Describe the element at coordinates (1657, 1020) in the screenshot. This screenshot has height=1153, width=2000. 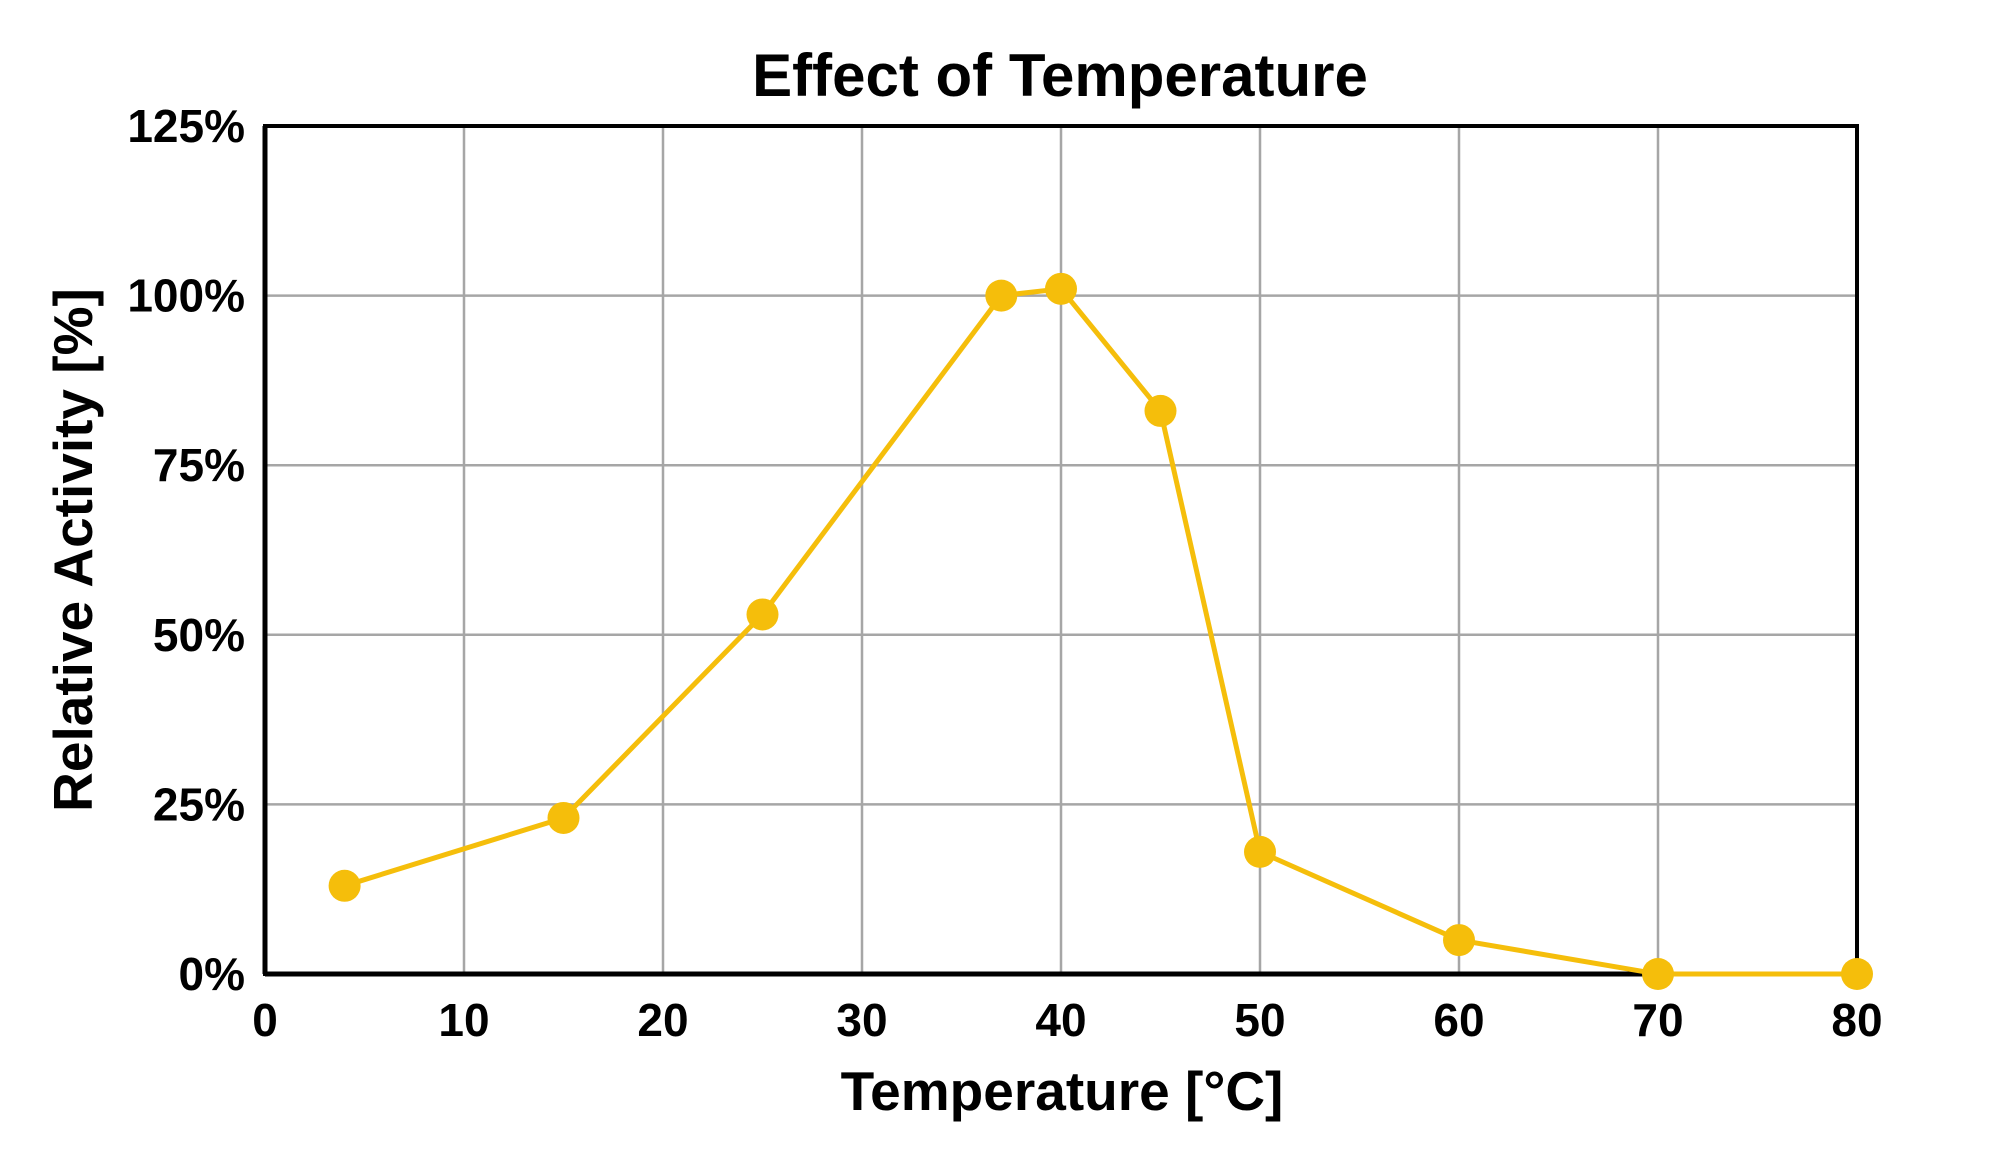
I see `x-tick-label: 70` at that location.